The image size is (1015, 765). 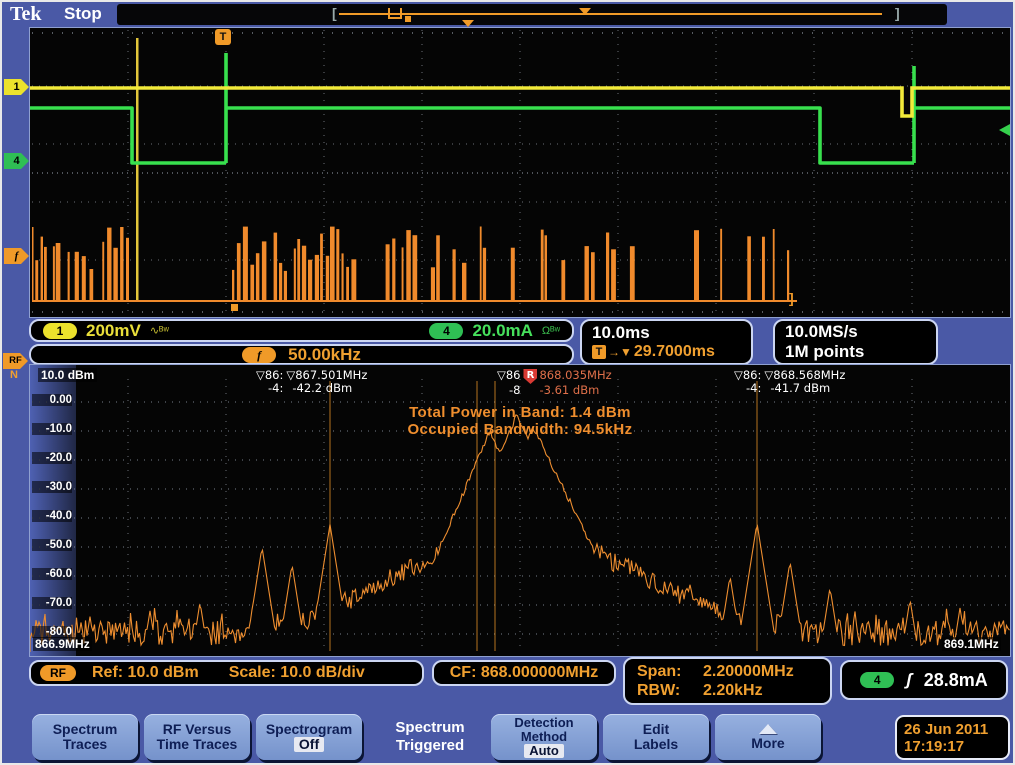 I want to click on rf-scale-readout: Scale: 10.0 dB/div, so click(x=296, y=672).